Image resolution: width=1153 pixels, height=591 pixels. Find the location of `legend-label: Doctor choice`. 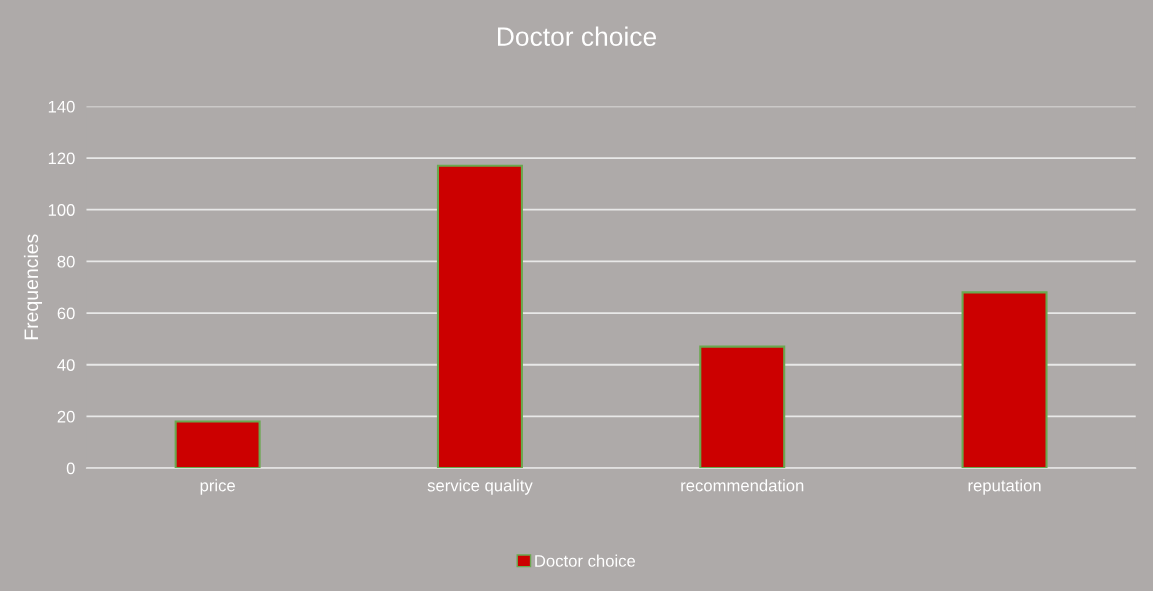

legend-label: Doctor choice is located at coordinates (585, 560).